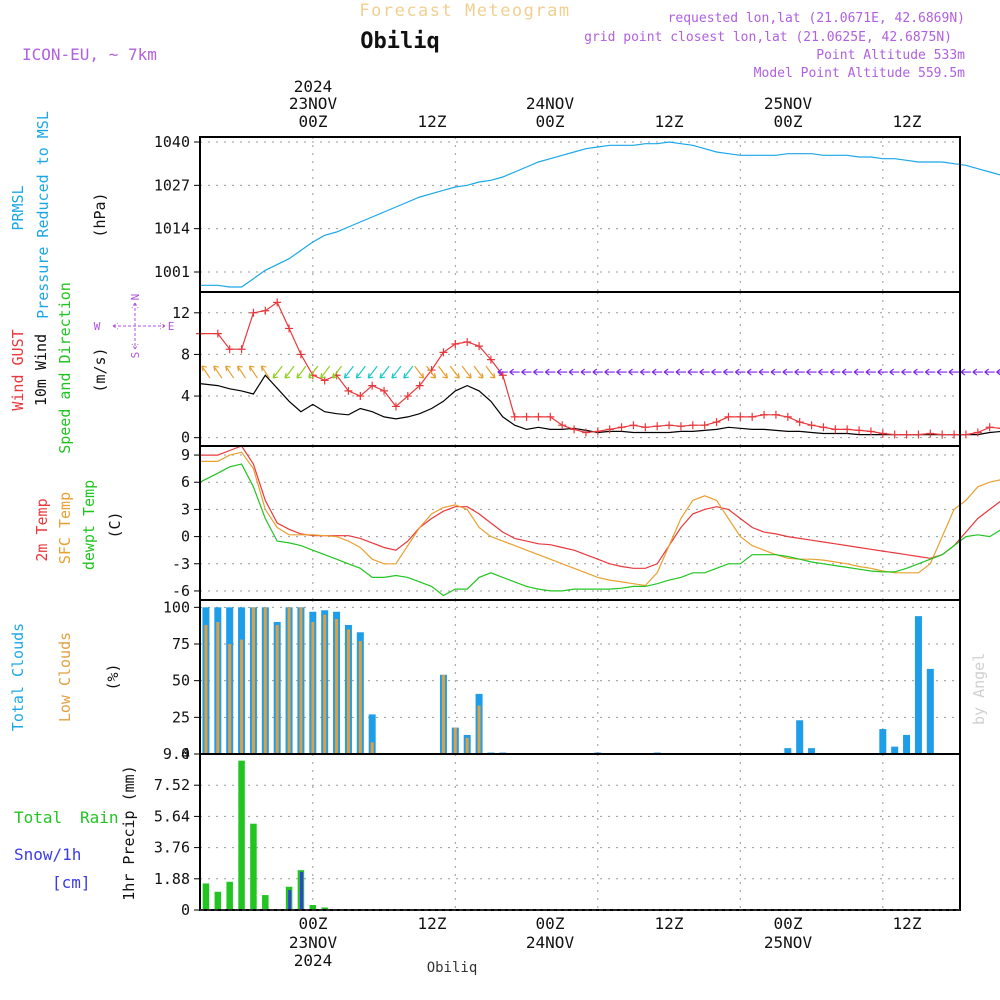 This screenshot has height=1000, width=1000. I want to click on point-altitude: Point Altitude 533m, so click(890, 55).